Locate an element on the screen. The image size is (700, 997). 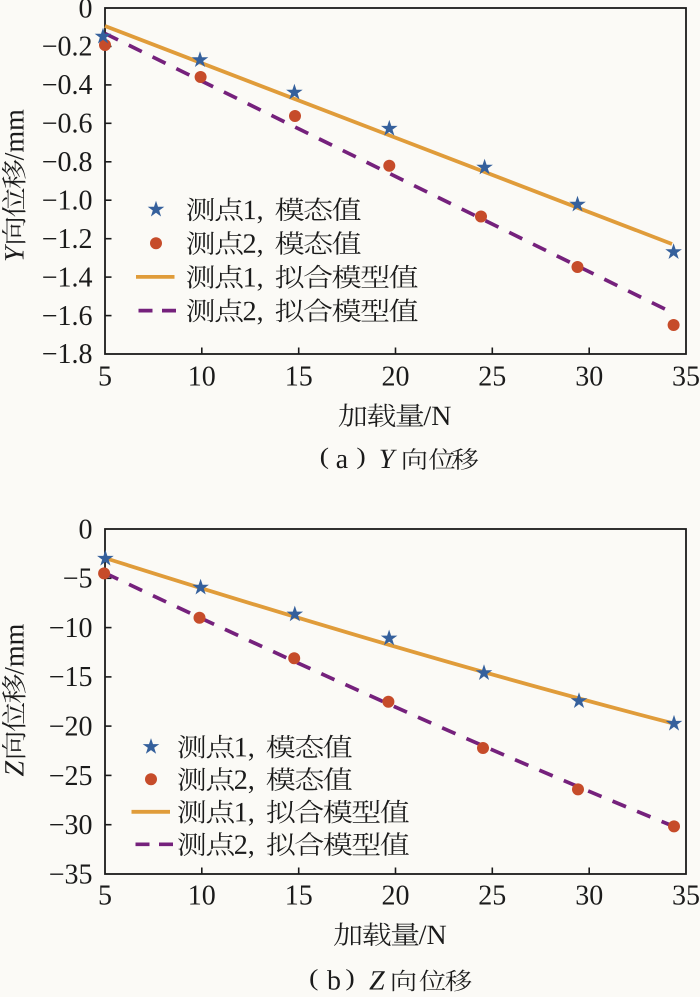
svg-text: −0.2 is located at coordinates (67, 47).